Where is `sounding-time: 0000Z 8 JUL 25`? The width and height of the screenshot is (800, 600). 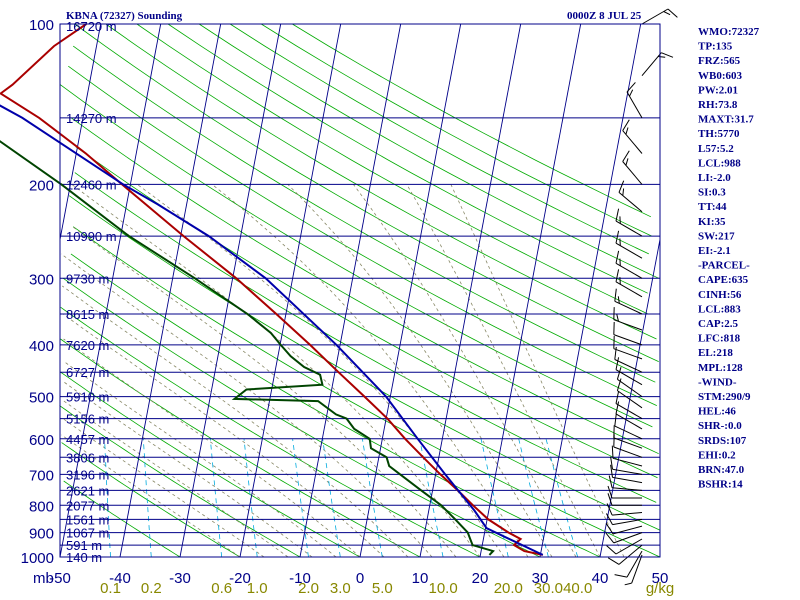
sounding-time: 0000Z 8 JUL 25 is located at coordinates (604, 16).